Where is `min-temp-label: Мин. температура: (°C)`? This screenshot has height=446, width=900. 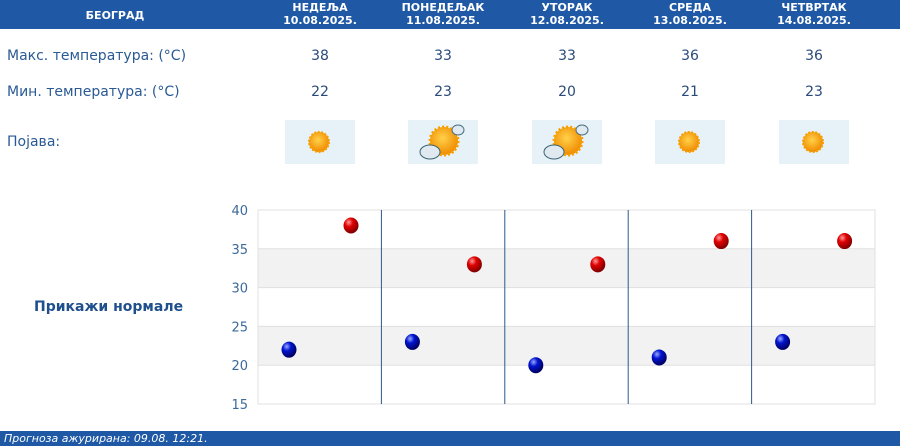 min-temp-label: Мин. температура: (°C) is located at coordinates (93, 92).